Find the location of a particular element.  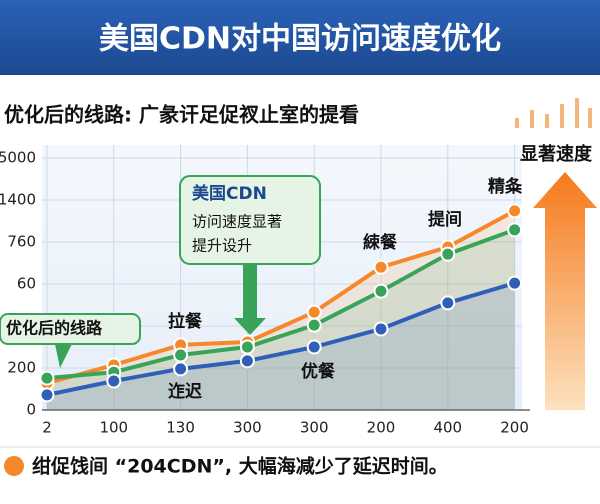

bullet is located at coordinates (14, 466).